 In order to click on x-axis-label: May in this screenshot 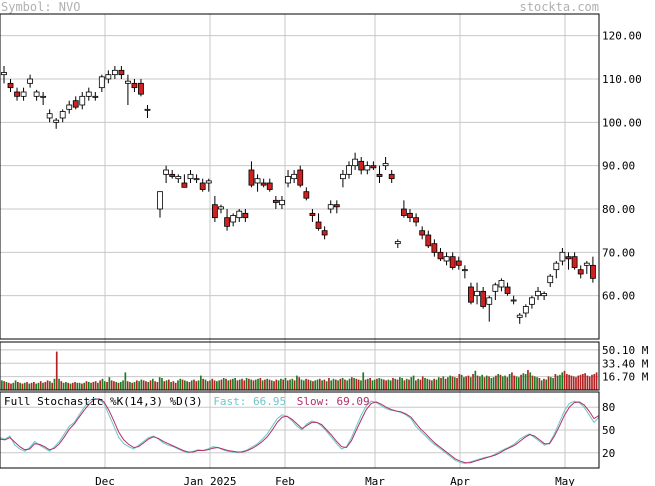, I will do `click(565, 480)`.